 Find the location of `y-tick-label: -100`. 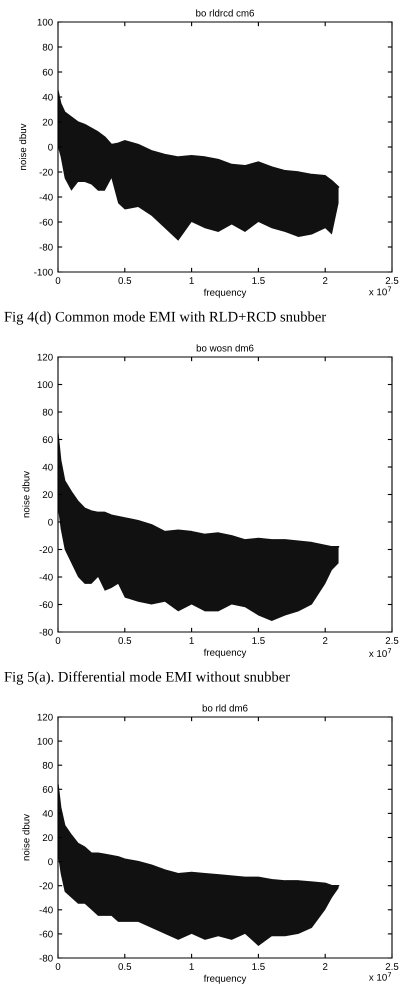

y-tick-label: -100 is located at coordinates (43, 272).